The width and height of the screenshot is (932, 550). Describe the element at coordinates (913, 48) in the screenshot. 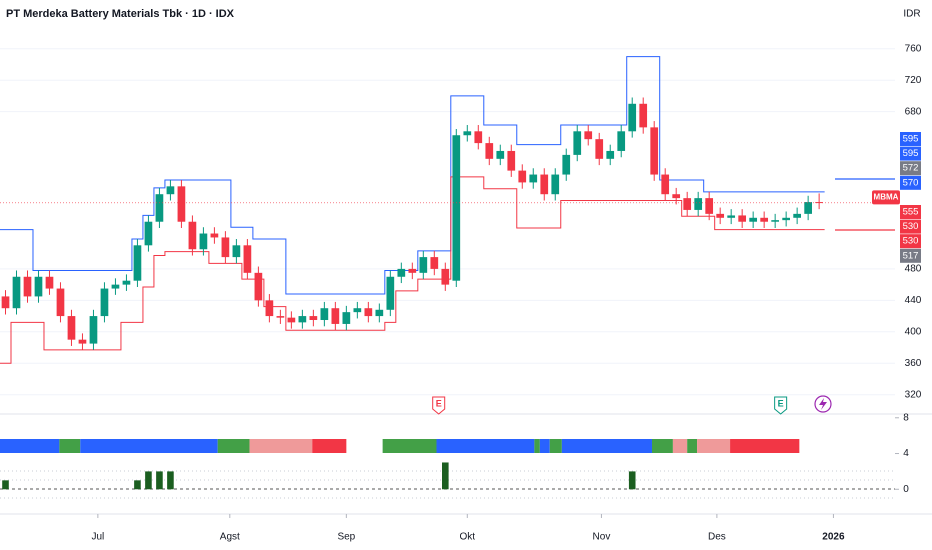

I see `y-tick-label: 760` at that location.